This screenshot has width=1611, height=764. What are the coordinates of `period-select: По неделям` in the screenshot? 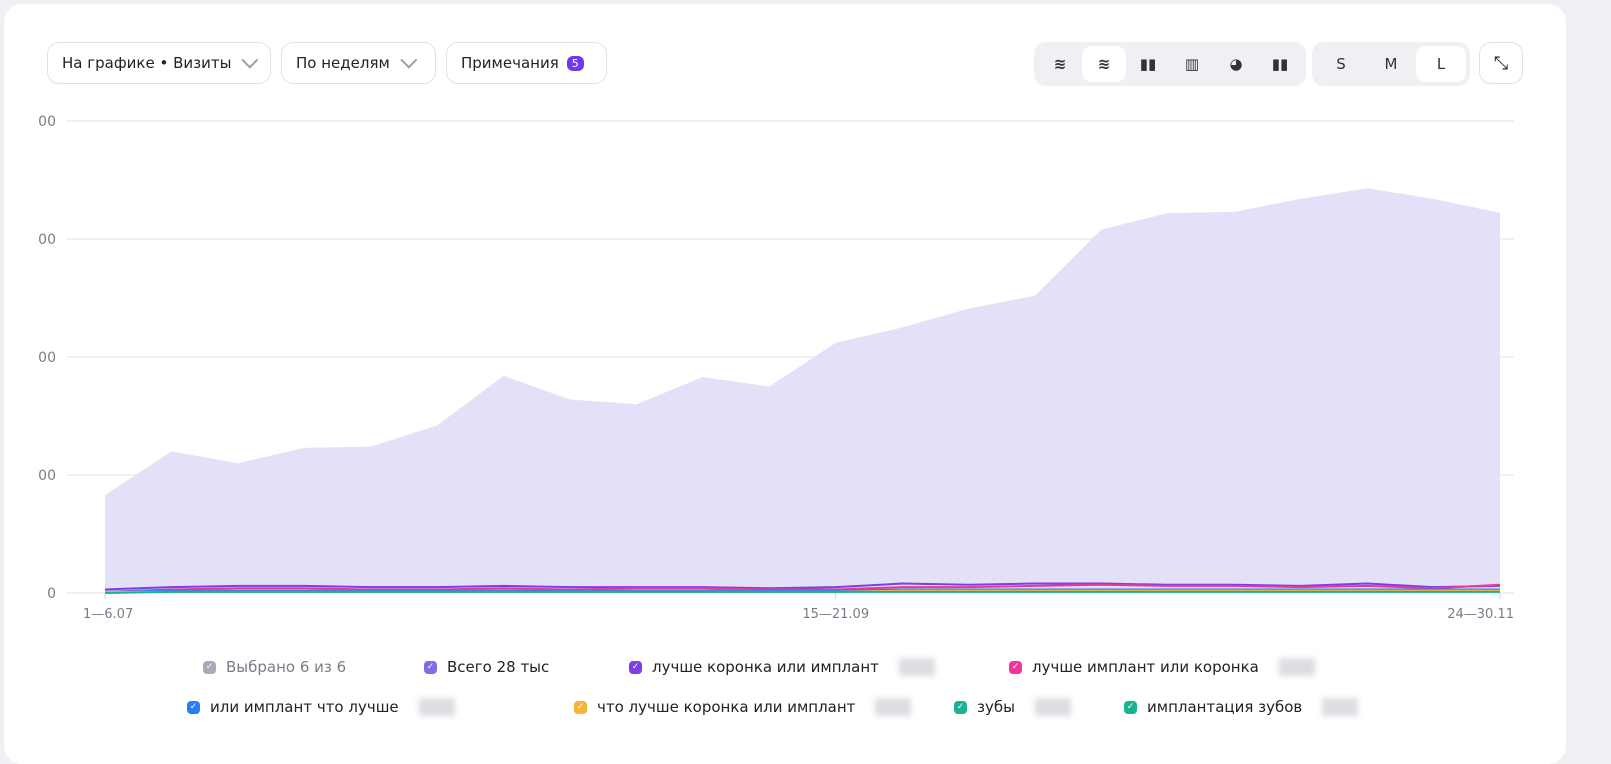 It's located at (358, 63).